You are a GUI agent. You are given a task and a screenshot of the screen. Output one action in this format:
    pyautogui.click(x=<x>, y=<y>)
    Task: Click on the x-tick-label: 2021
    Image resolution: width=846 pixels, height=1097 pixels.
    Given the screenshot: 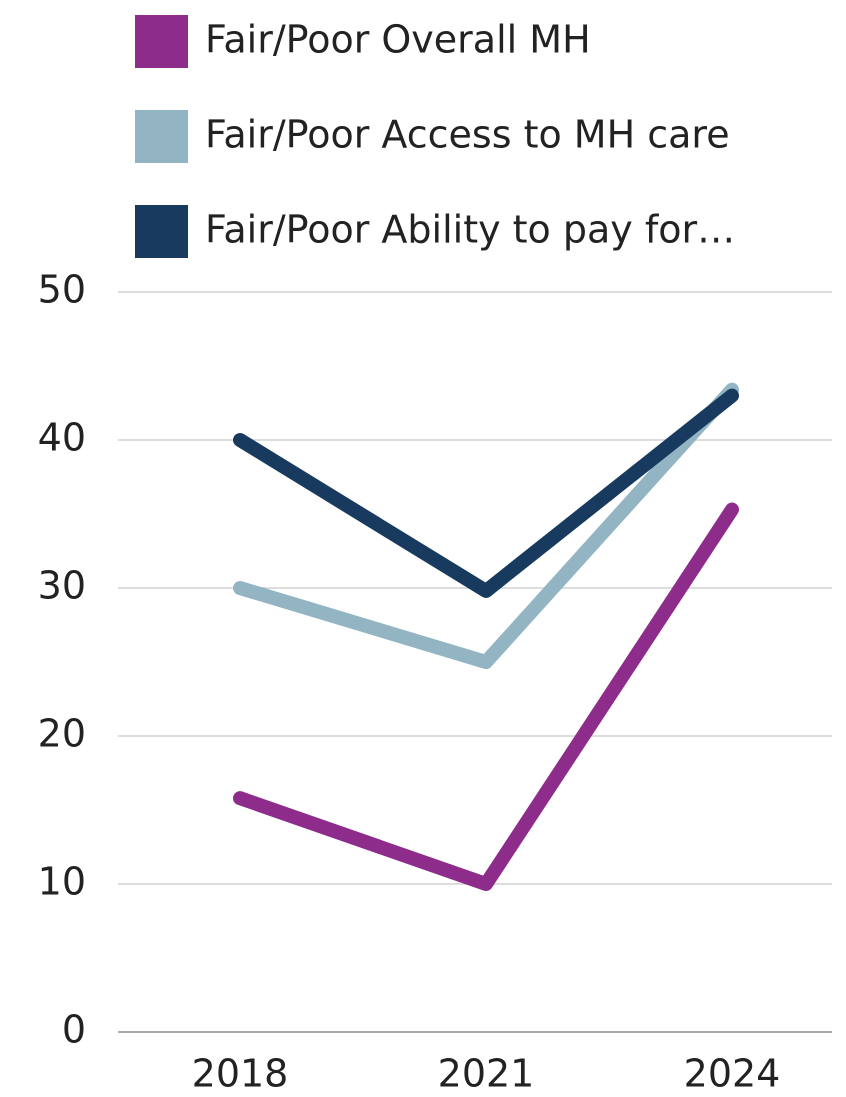 What is the action you would take?
    pyautogui.click(x=486, y=1074)
    